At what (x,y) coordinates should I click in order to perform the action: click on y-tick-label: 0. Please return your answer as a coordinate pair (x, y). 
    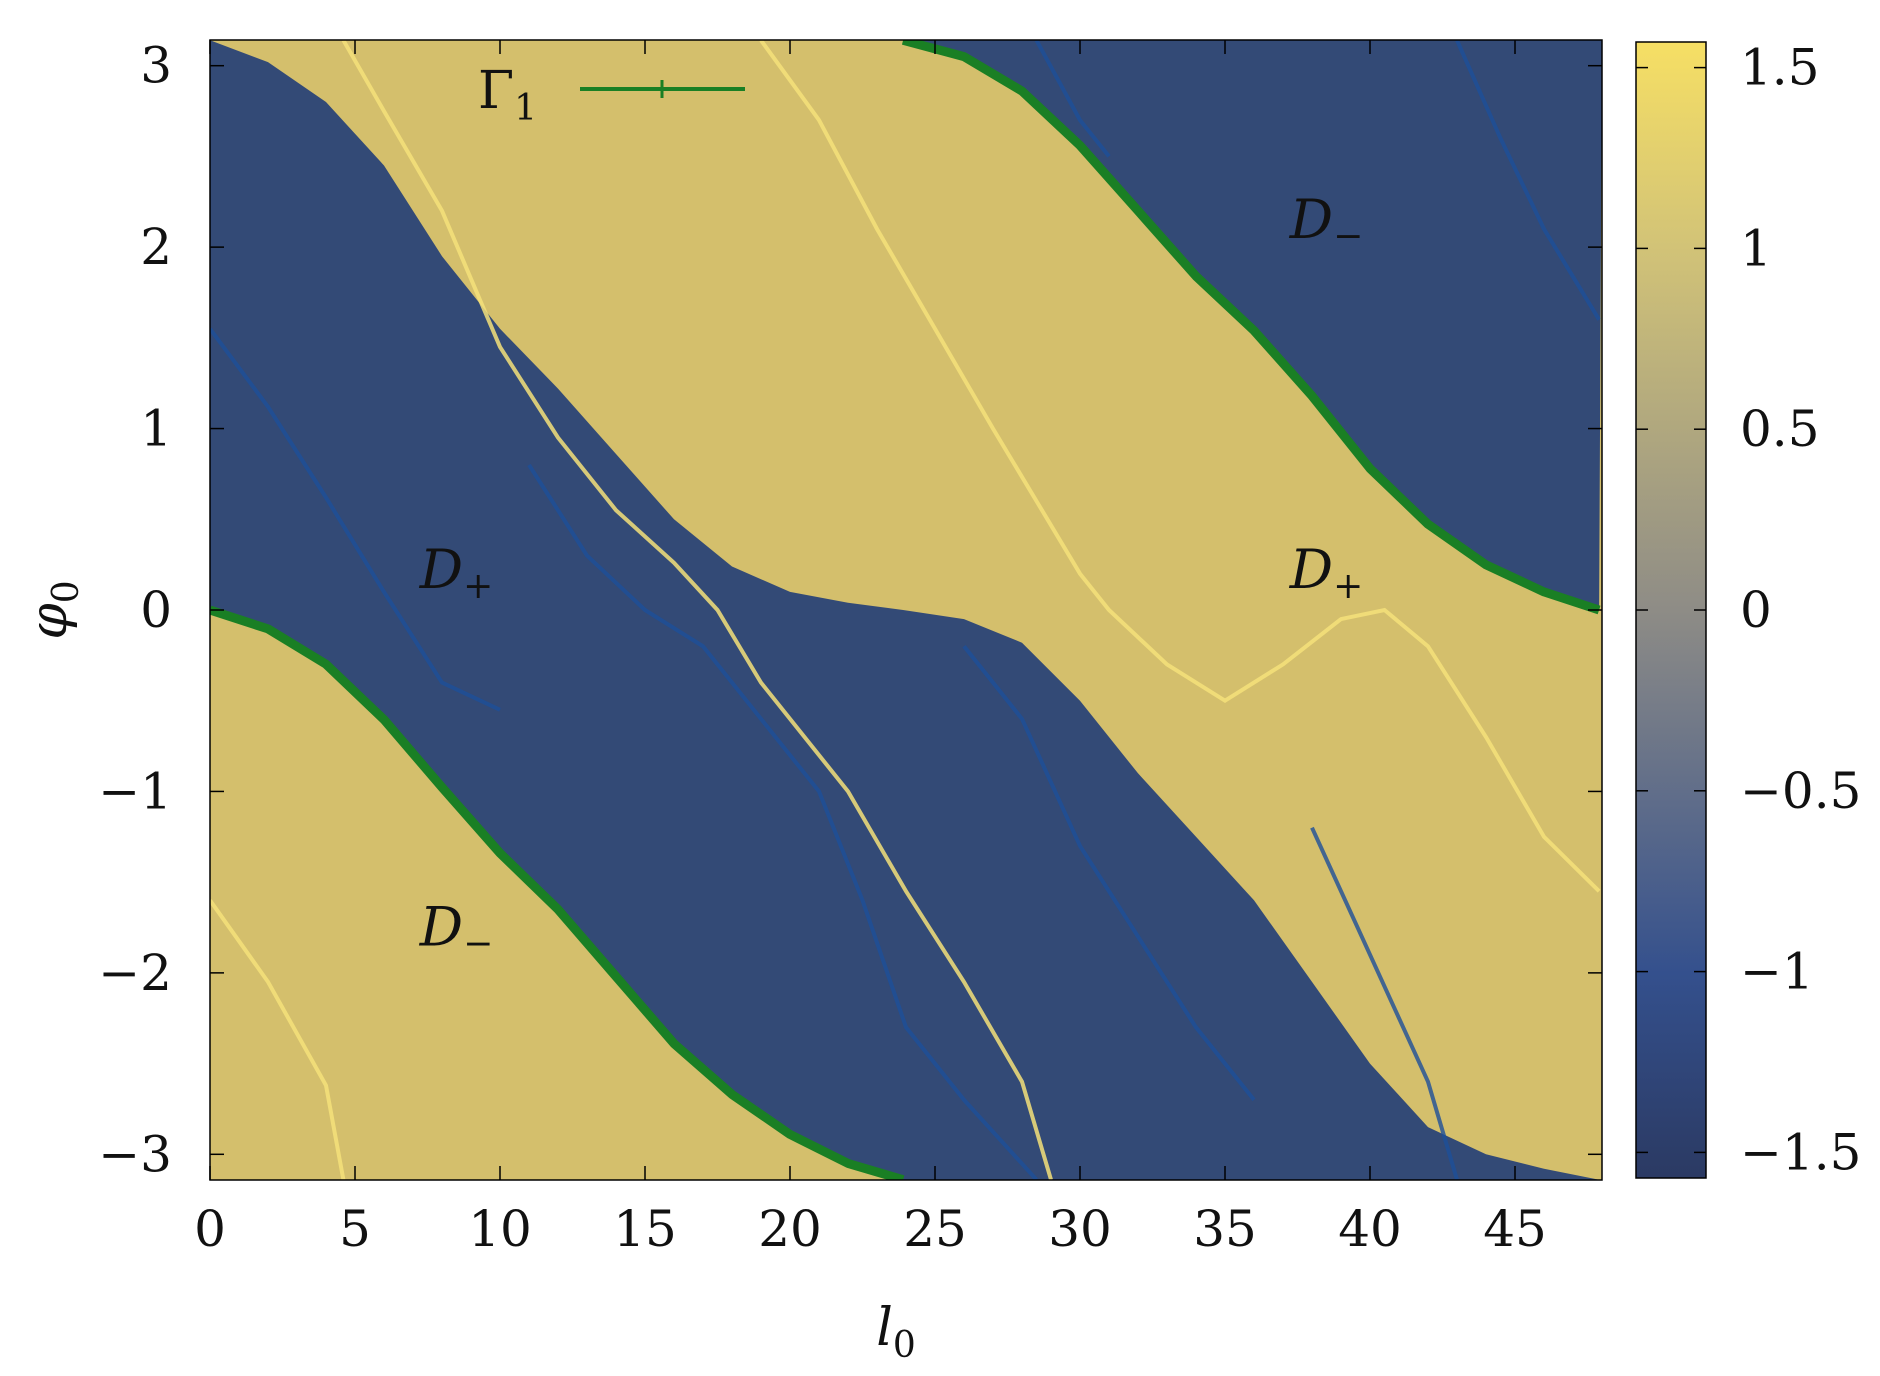
    Looking at the image, I should click on (156, 610).